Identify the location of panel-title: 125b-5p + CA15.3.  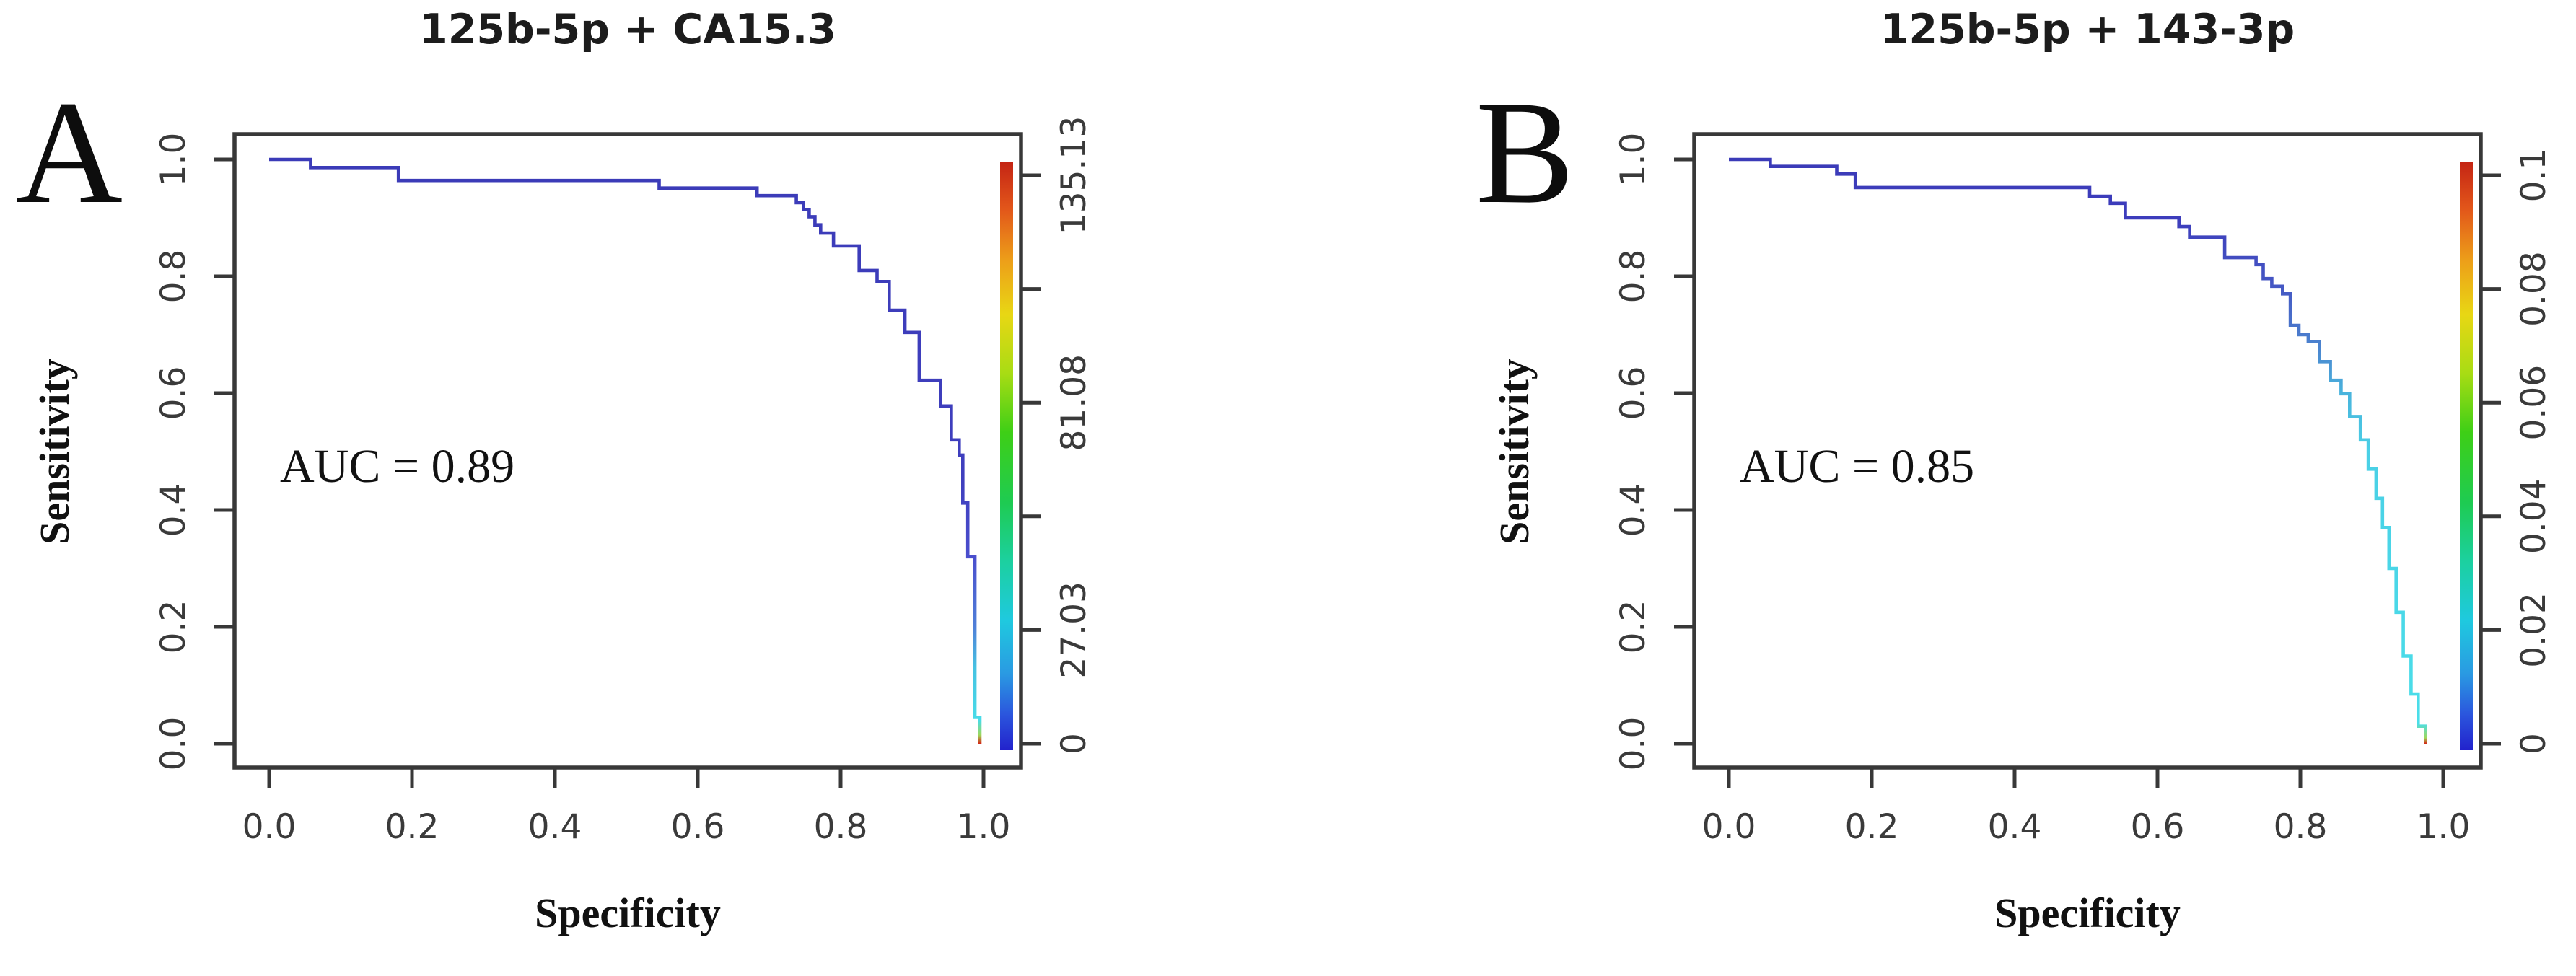
(627, 29).